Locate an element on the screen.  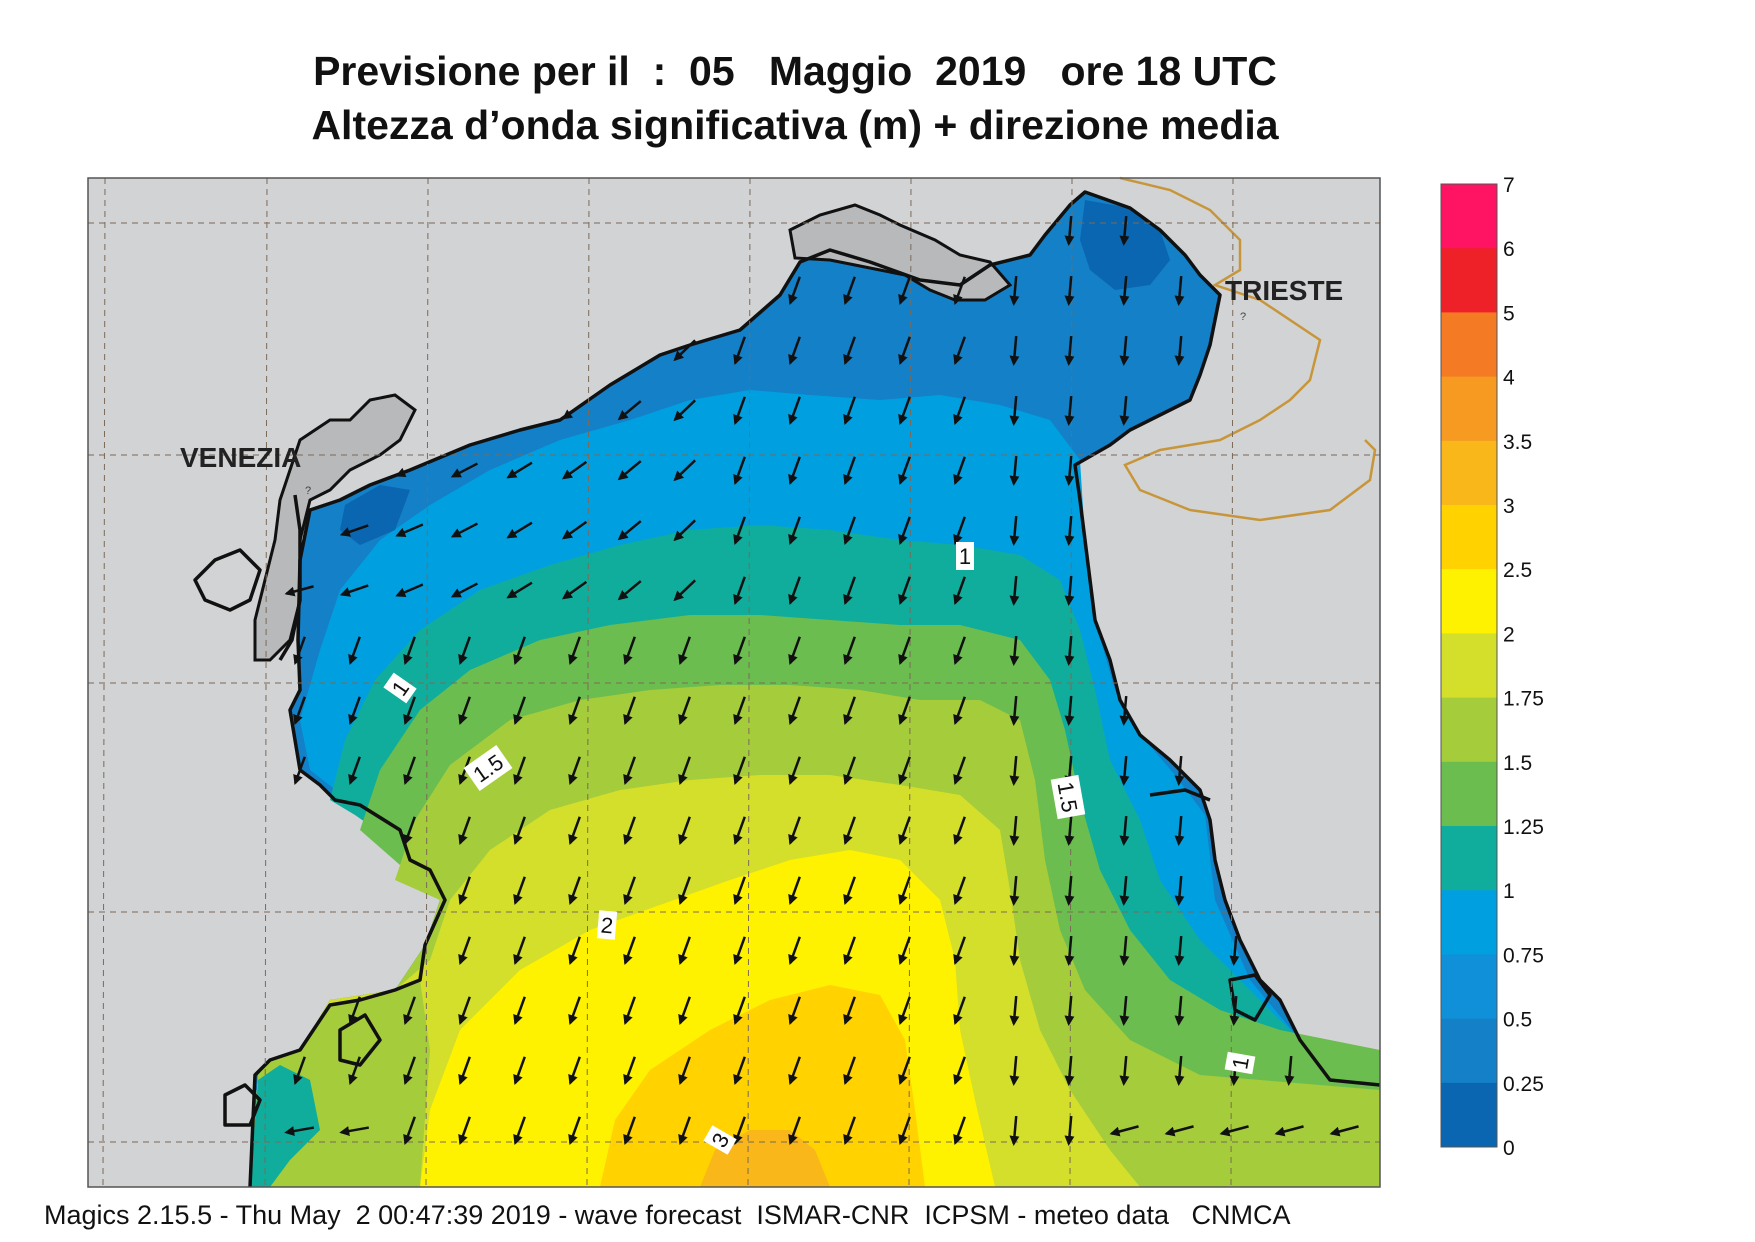
legend-label: 2 is located at coordinates (1509, 634).